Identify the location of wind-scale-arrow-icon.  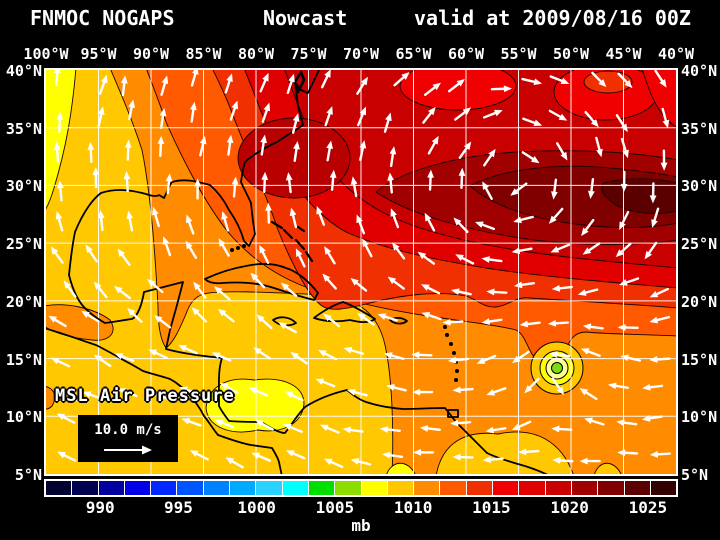
(128, 450).